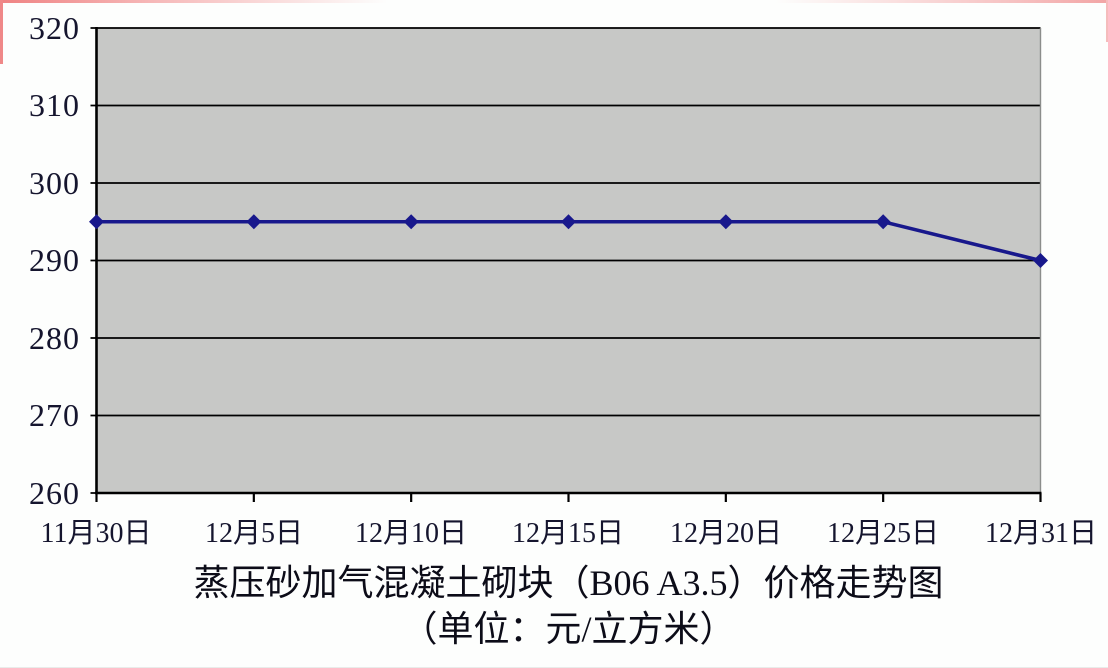  What do you see at coordinates (567, 533) in the screenshot?
I see `x-axis-tick-label: 12月15日` at bounding box center [567, 533].